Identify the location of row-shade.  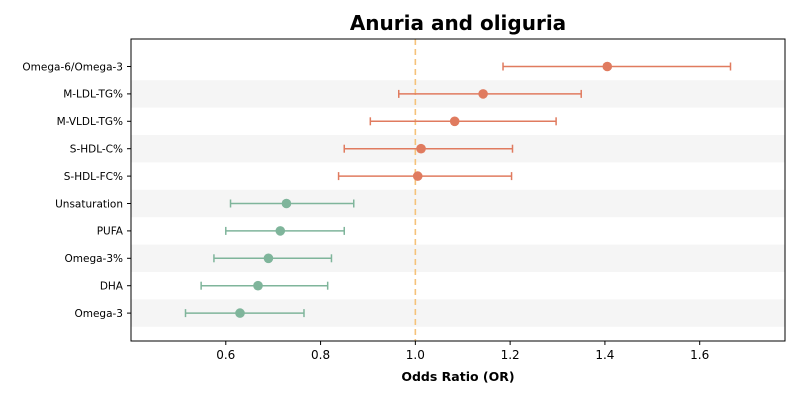
(458, 203).